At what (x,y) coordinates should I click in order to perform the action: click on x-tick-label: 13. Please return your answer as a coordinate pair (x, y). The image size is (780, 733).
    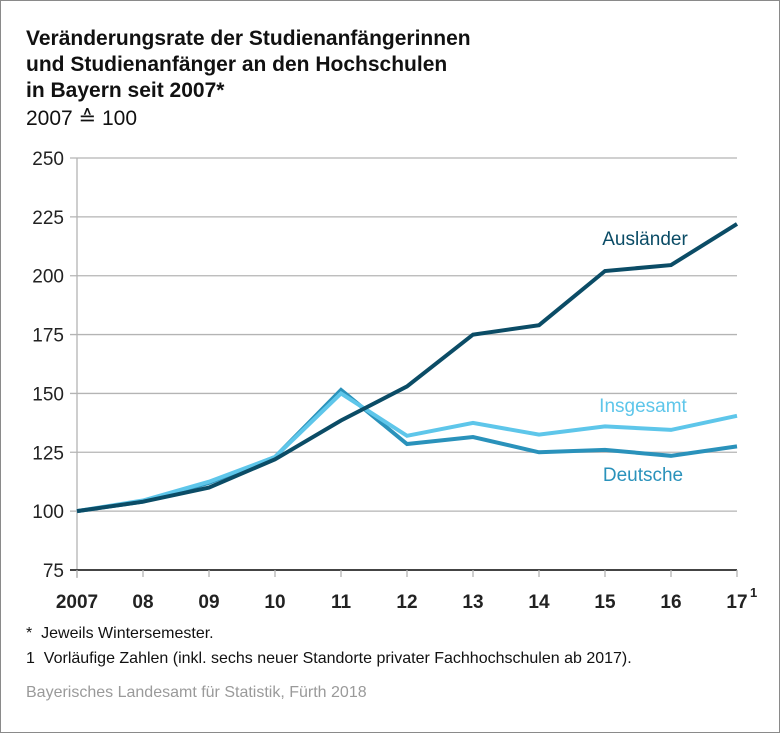
    Looking at the image, I should click on (472, 602).